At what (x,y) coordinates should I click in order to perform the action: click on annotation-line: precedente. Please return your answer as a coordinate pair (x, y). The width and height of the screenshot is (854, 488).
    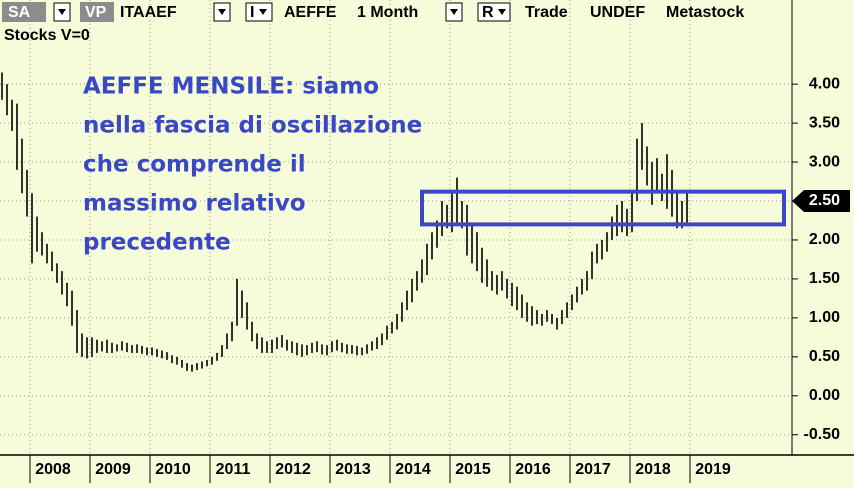
    Looking at the image, I should click on (157, 243).